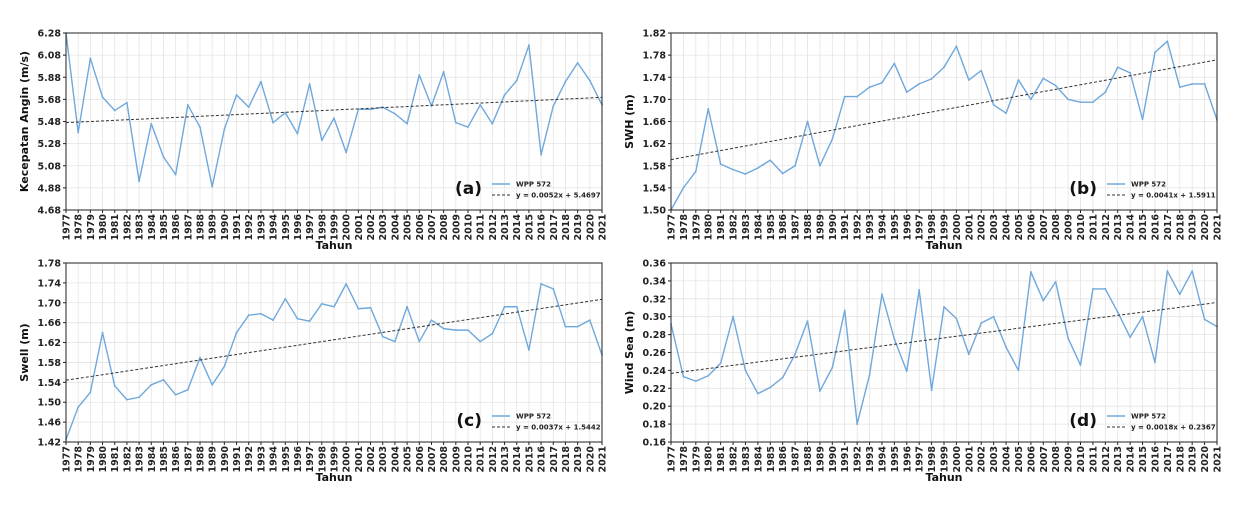  I want to click on y-tick-label: 1.82, so click(654, 34).